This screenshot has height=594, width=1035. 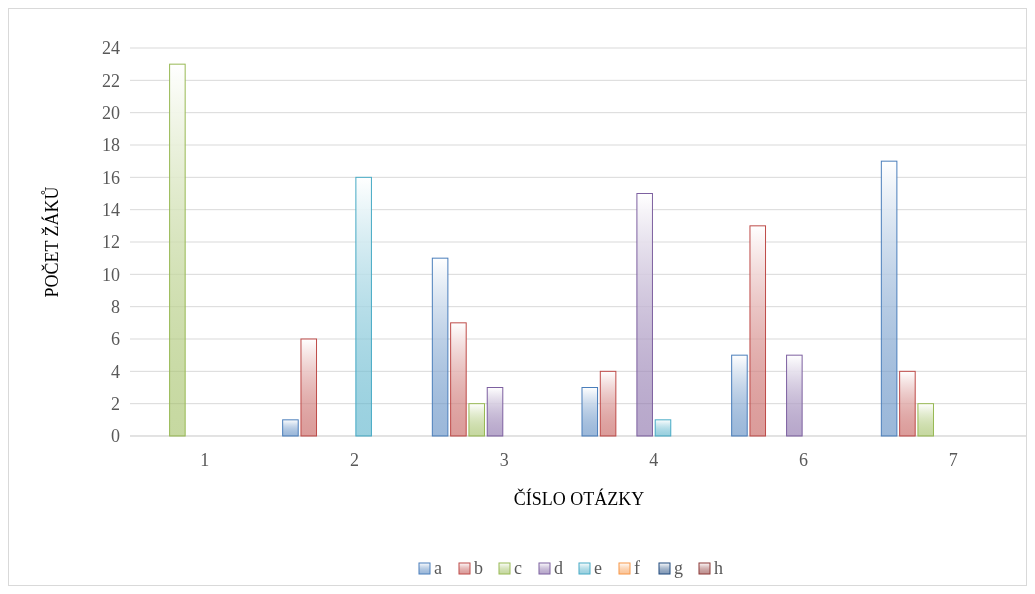 What do you see at coordinates (637, 568) in the screenshot?
I see `legend-label: f` at bounding box center [637, 568].